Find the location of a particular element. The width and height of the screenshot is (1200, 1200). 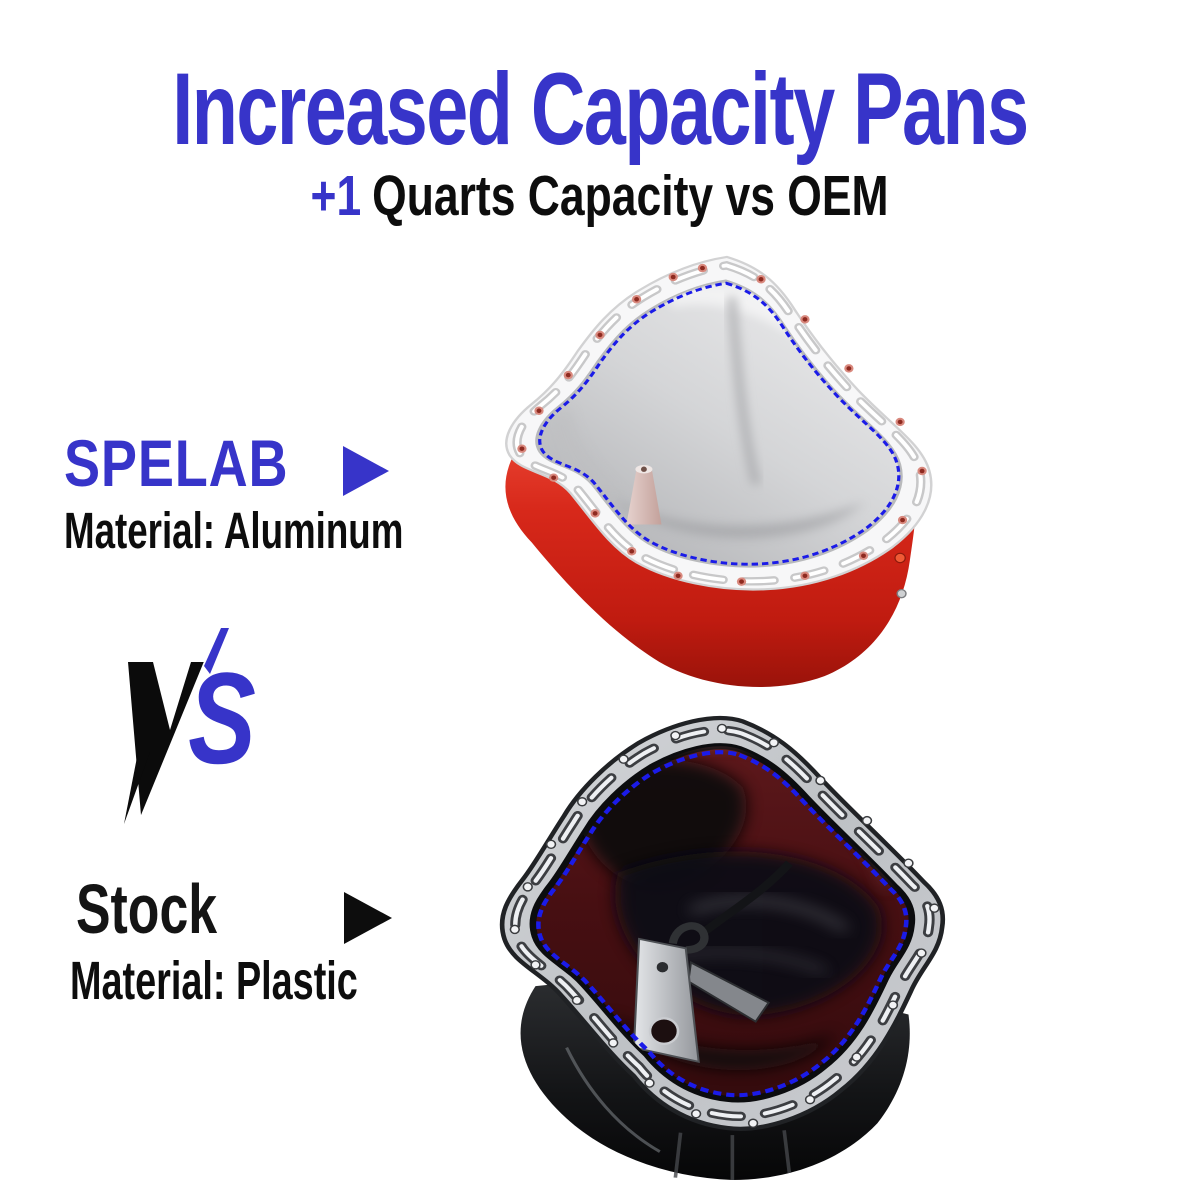

subtitle-highlight: +1 is located at coordinates (336, 196).